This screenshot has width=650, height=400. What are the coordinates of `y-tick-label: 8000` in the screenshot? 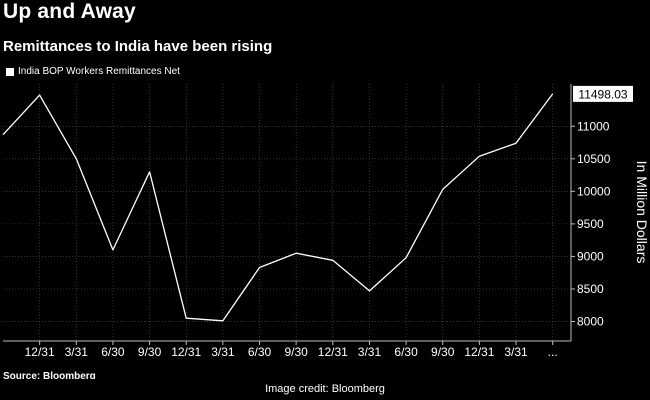 It's located at (590, 321).